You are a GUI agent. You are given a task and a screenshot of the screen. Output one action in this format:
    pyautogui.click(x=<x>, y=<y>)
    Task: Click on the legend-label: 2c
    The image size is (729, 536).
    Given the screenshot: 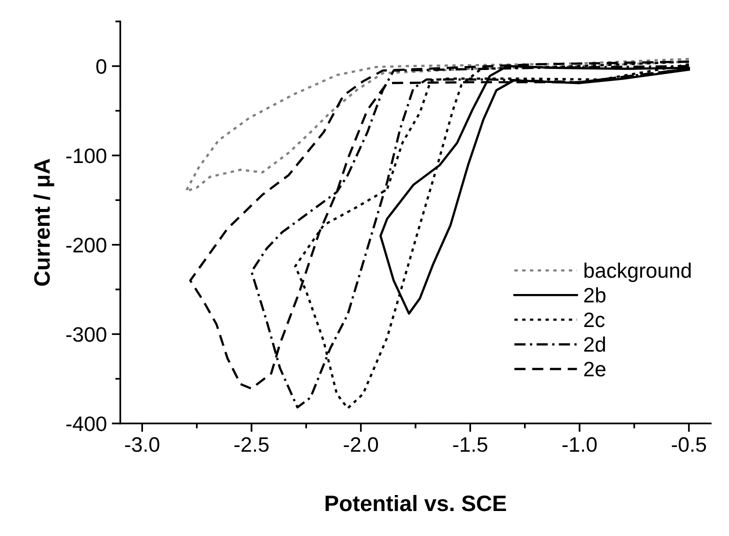 What is the action you would take?
    pyautogui.click(x=594, y=320)
    